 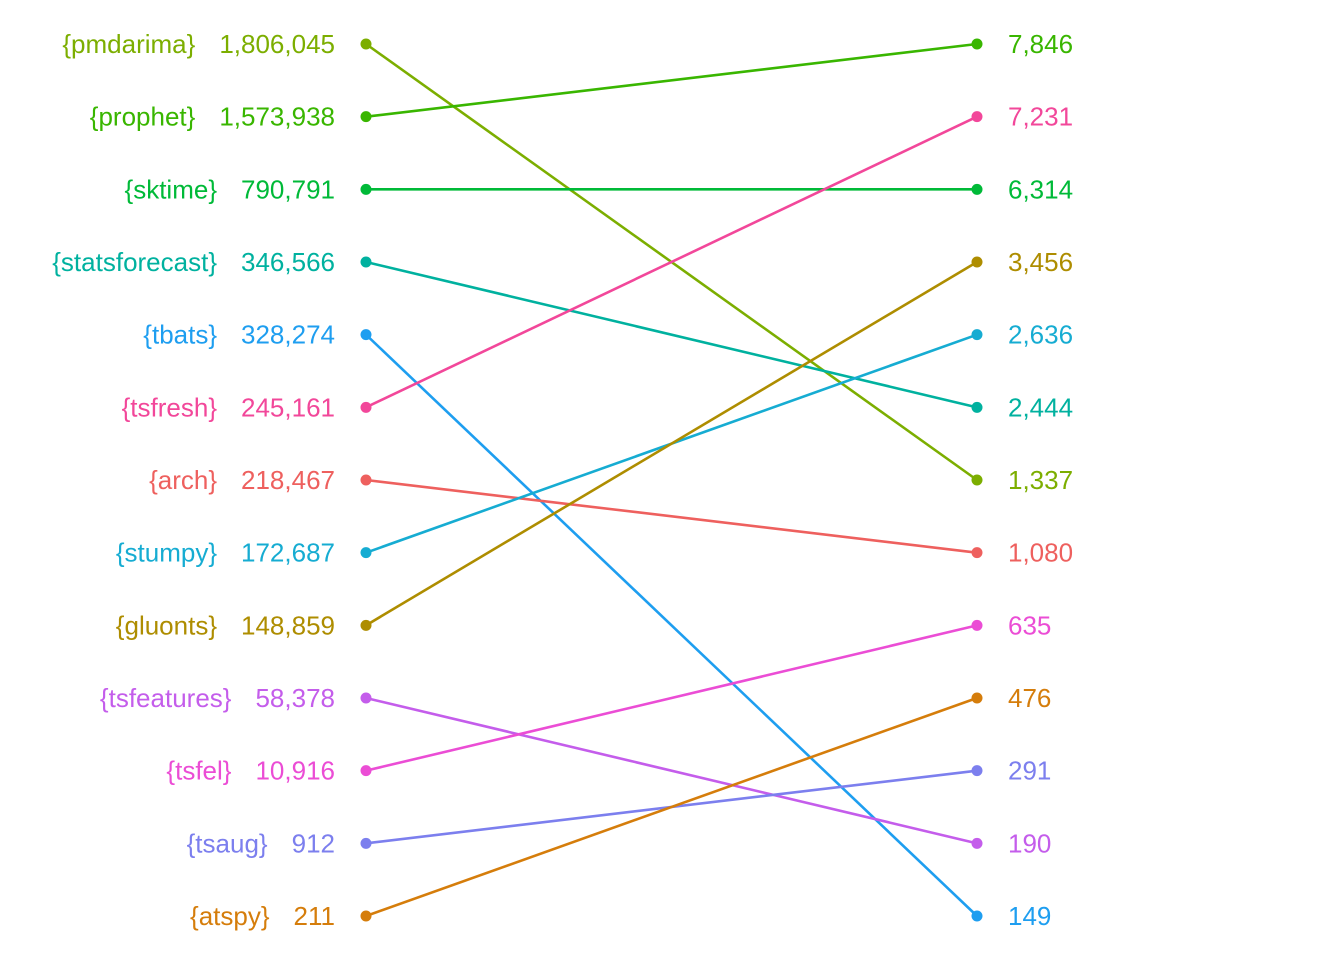 I want to click on right-point-statsforecast, so click(x=977, y=407).